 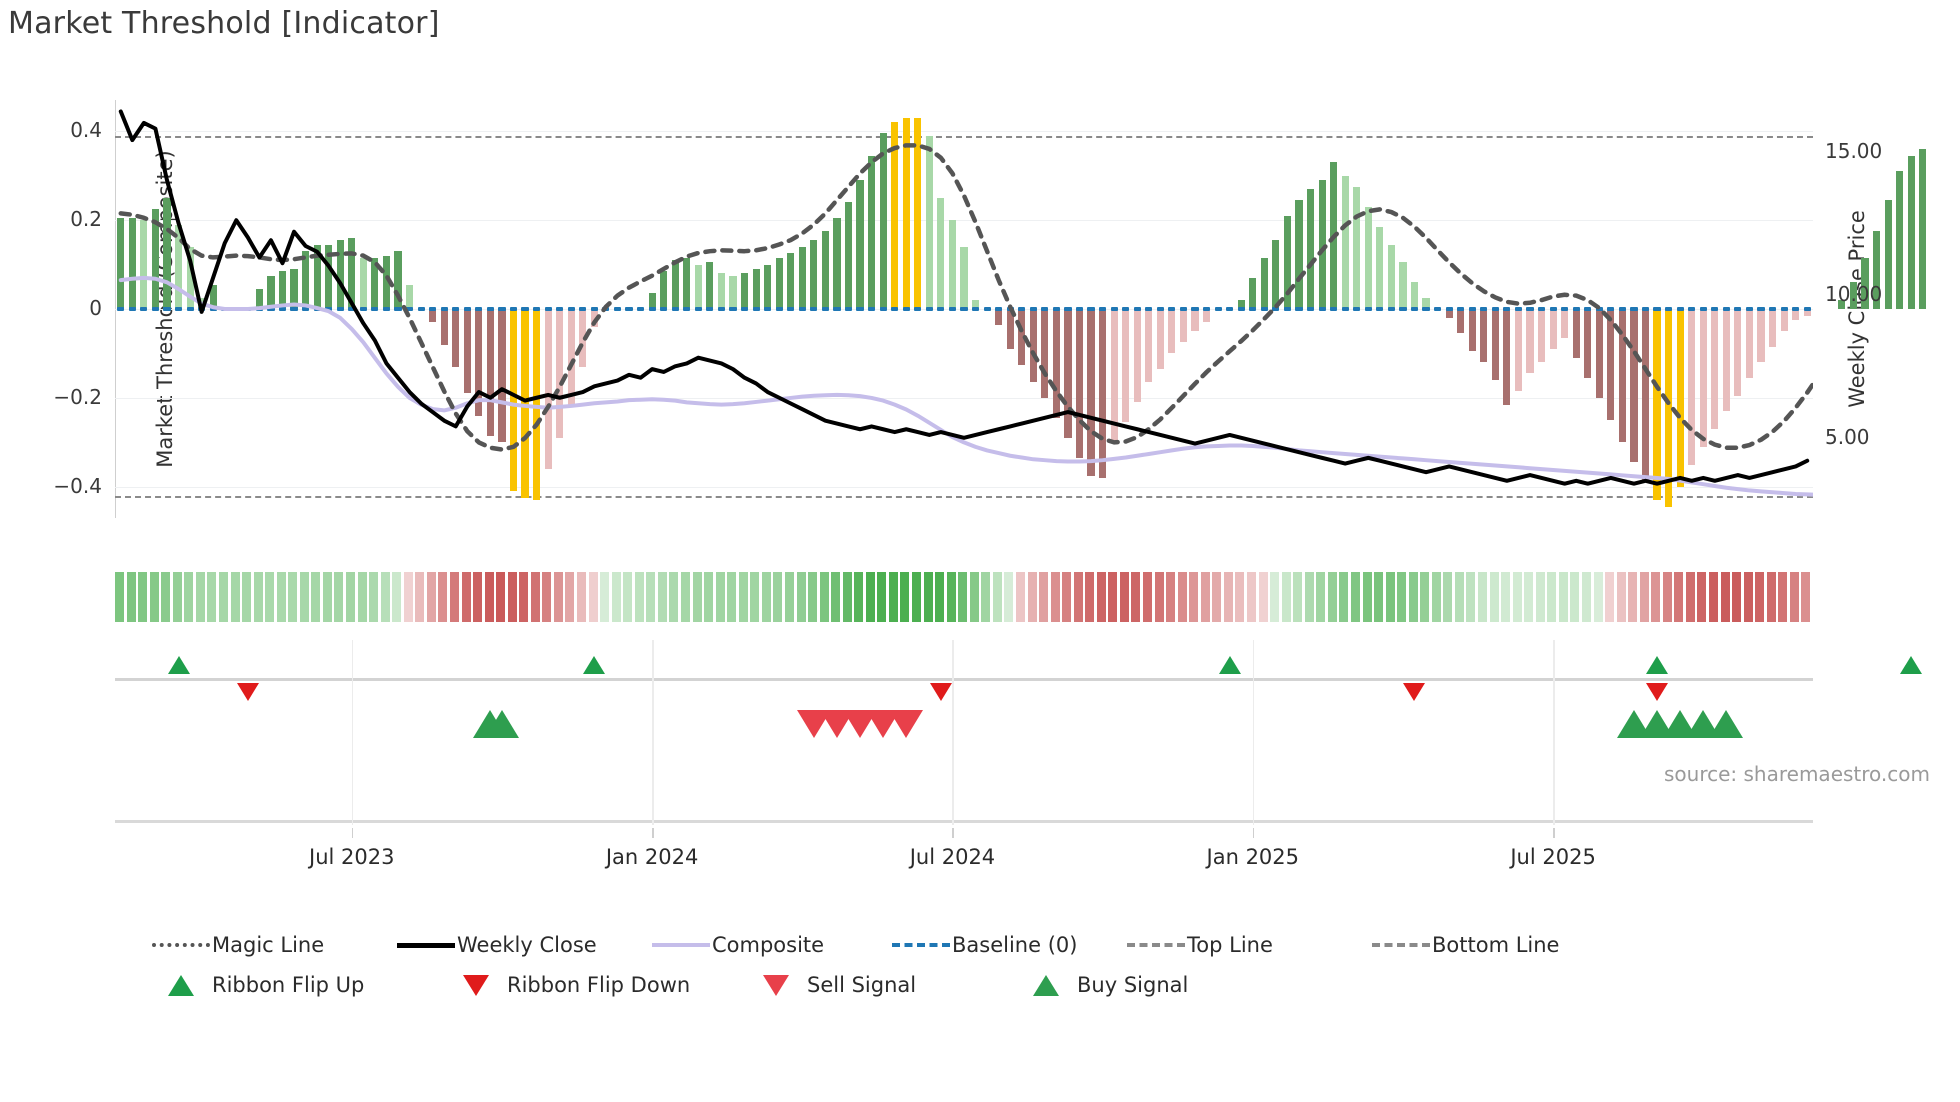 What do you see at coordinates (1247, 945) in the screenshot?
I see `legend-item-top-line: Top Line` at bounding box center [1247, 945].